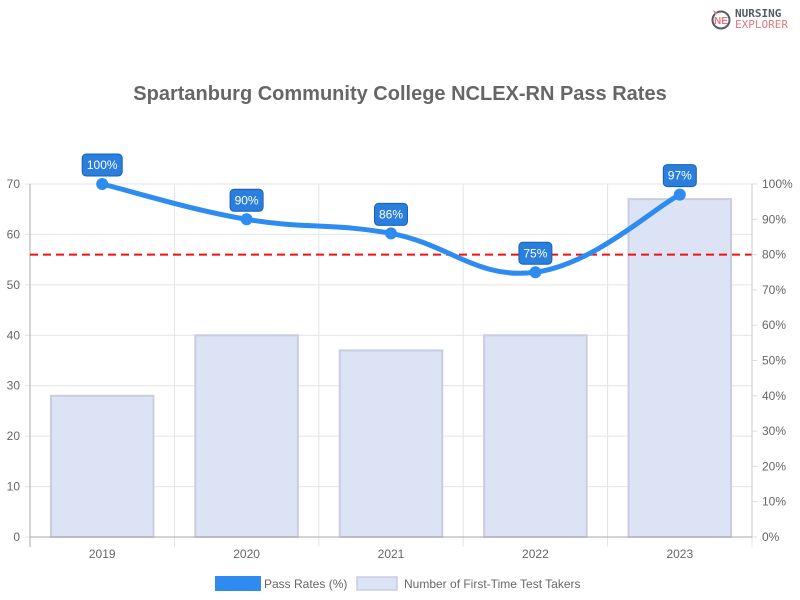  Describe the element at coordinates (774, 396) in the screenshot. I see `right-tick-label: 40%` at that location.